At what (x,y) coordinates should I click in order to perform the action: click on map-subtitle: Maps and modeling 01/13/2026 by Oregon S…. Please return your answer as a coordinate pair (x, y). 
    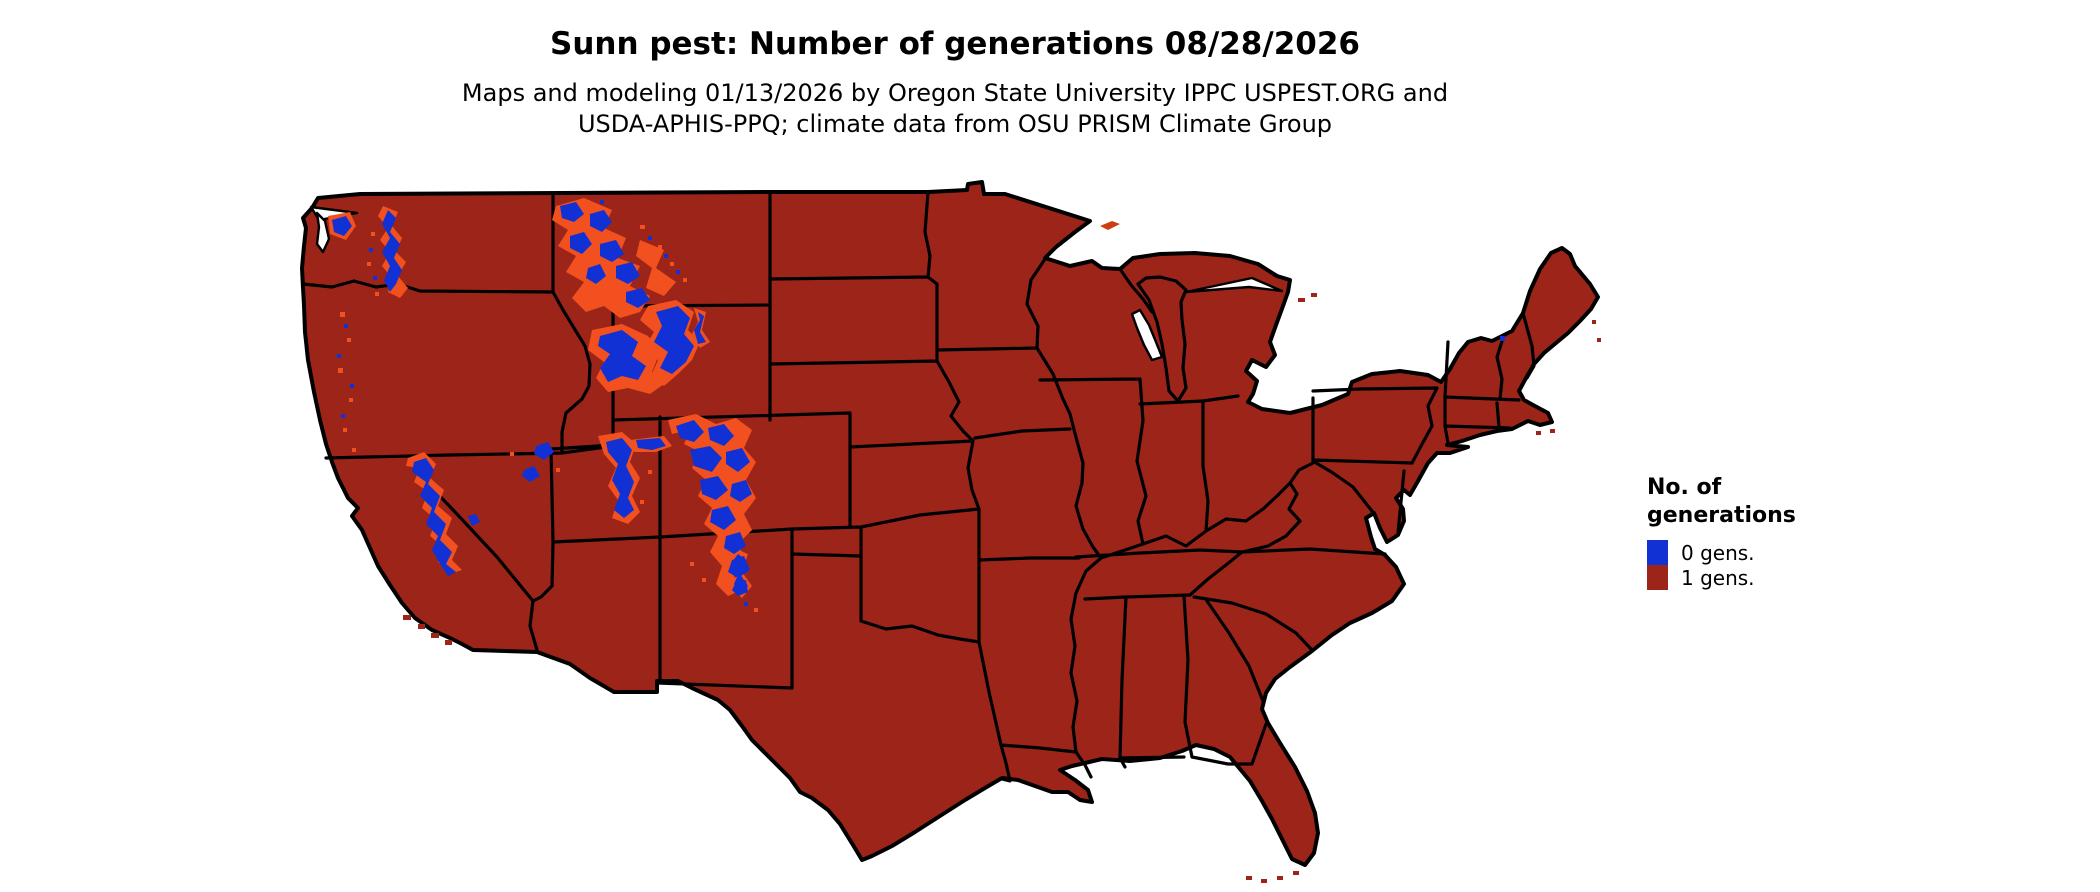
    Looking at the image, I should click on (955, 109).